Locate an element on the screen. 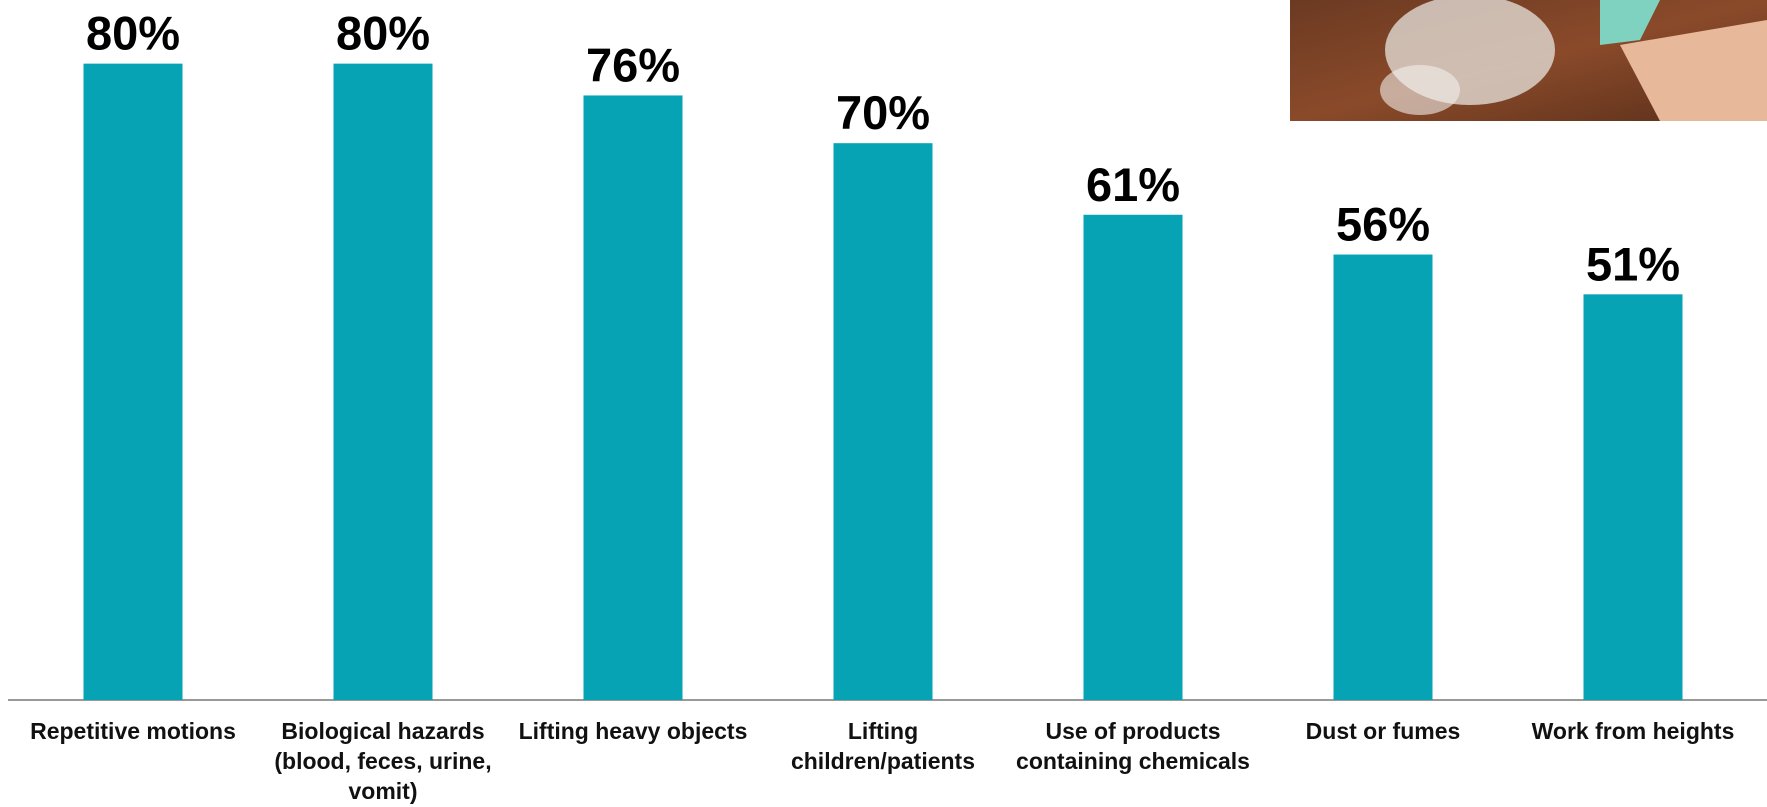 This screenshot has height=807, width=1767. x-tick-label: Use of products containing chemicals is located at coordinates (1133, 746).